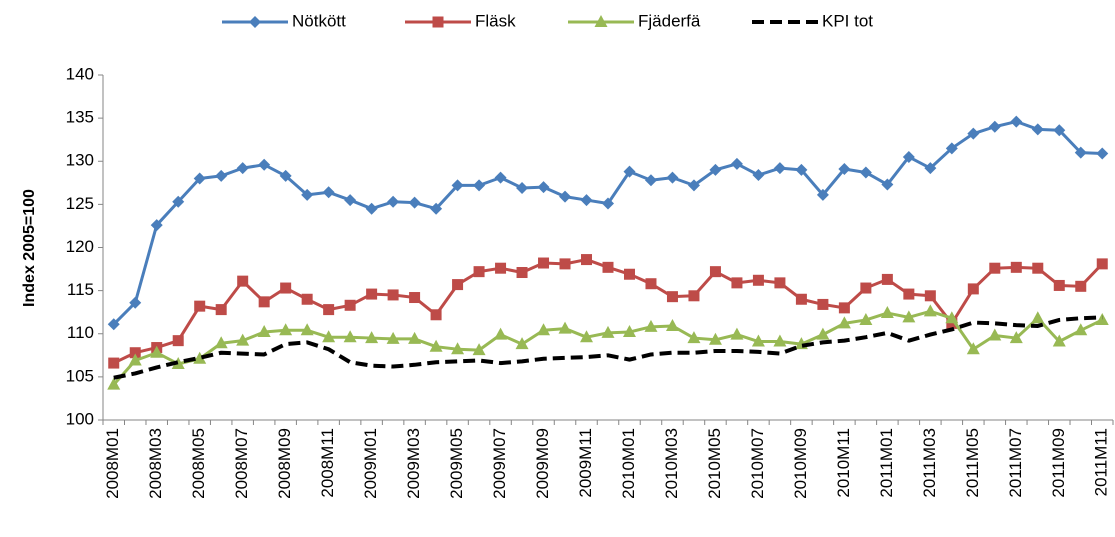  What do you see at coordinates (714, 463) in the screenshot?
I see `x-tick-label: 2010M05` at bounding box center [714, 463].